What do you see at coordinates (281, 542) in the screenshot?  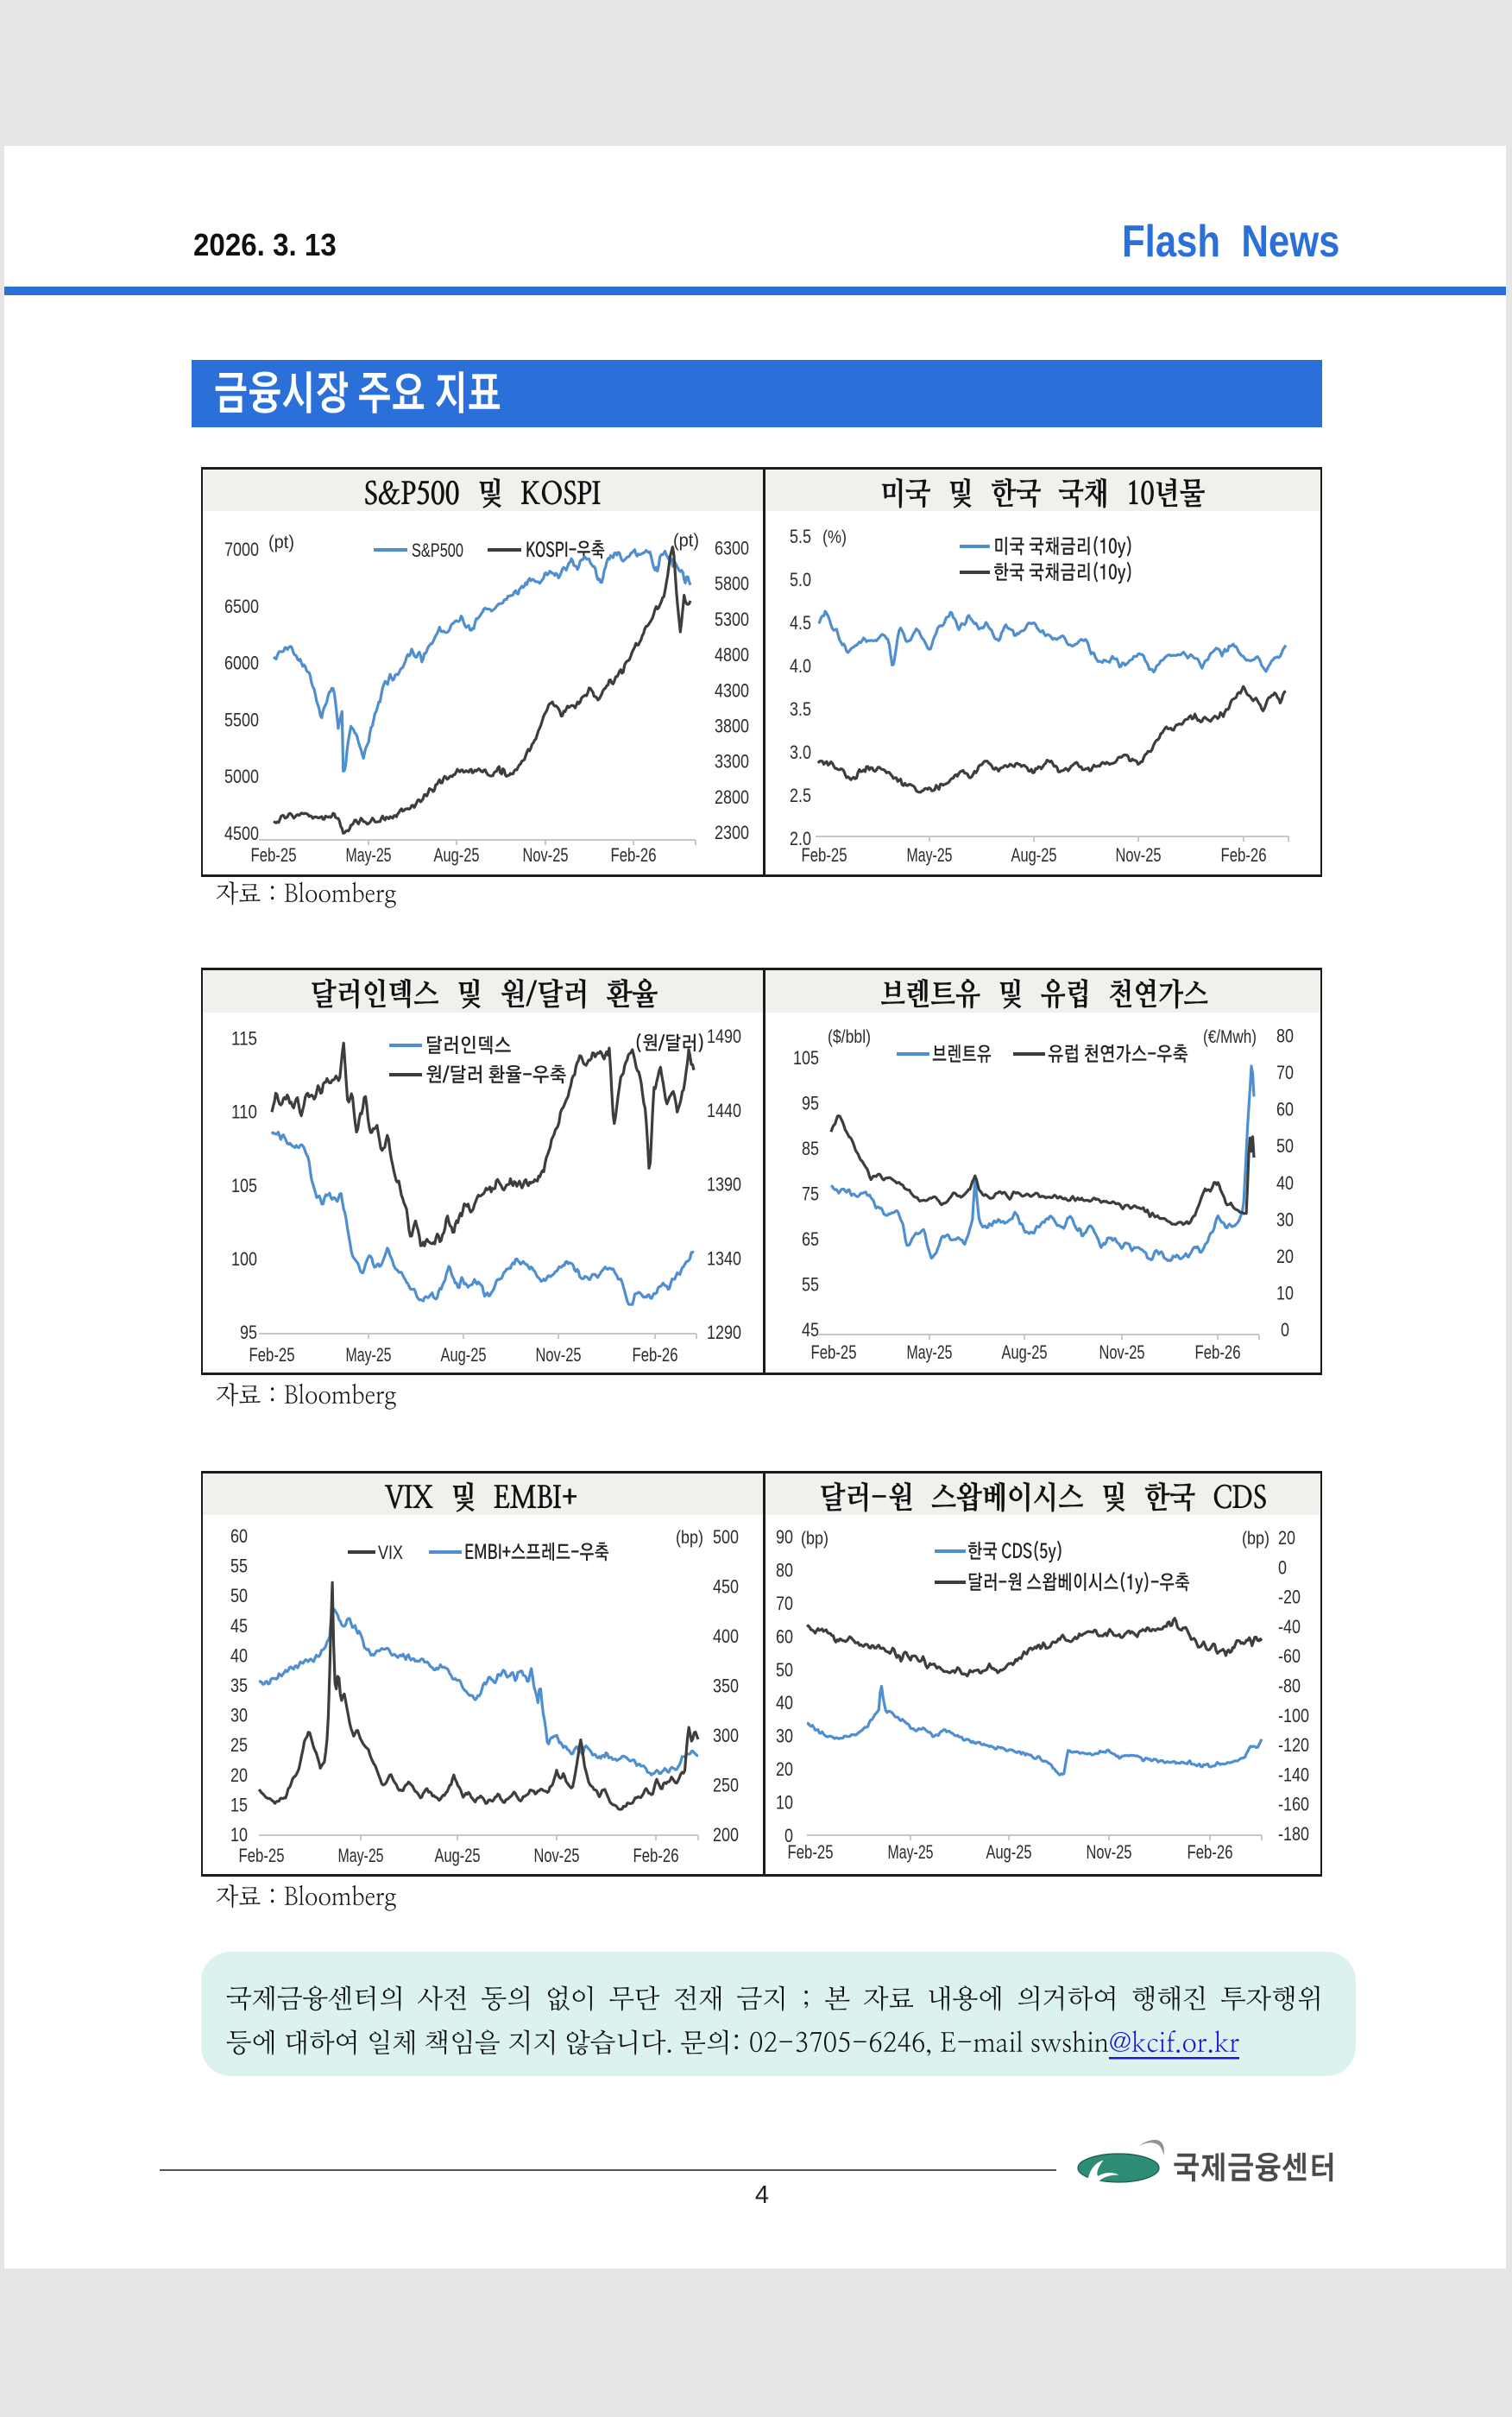 I see `svg-text: (pt)` at bounding box center [281, 542].